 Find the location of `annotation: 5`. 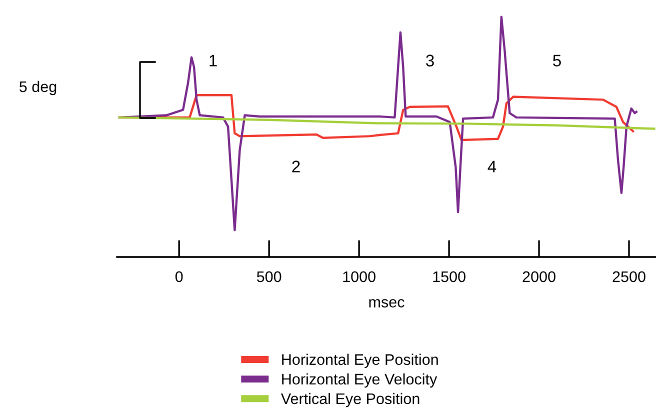

annotation: 5 is located at coordinates (557, 60).